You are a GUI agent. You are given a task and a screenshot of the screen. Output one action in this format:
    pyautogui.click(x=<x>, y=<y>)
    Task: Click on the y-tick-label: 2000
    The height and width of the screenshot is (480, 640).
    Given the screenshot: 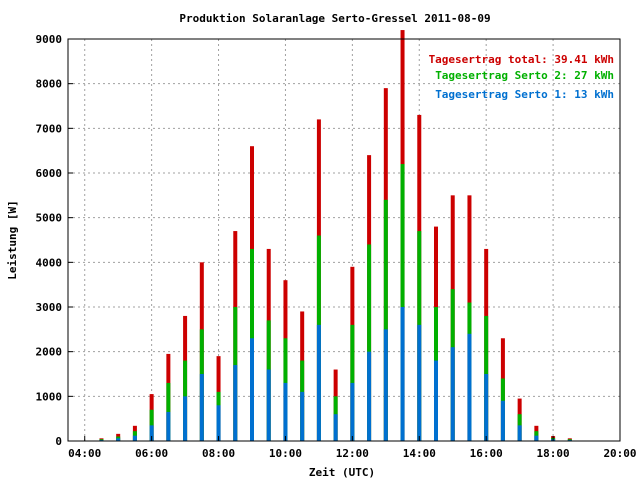 What is the action you would take?
    pyautogui.click(x=49, y=352)
    